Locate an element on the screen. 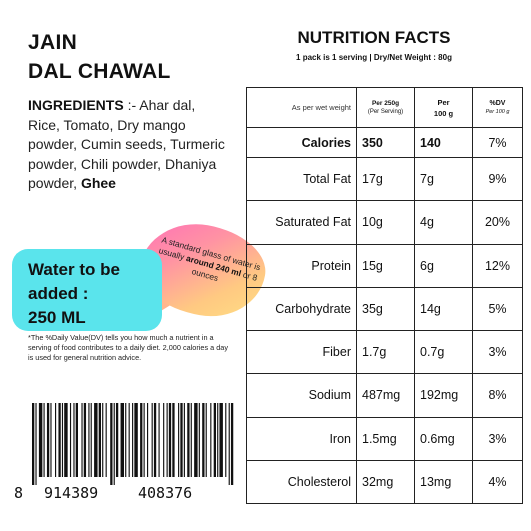 This screenshot has height=531, width=531. nutrient-name: Saturated Fat is located at coordinates (301, 222).